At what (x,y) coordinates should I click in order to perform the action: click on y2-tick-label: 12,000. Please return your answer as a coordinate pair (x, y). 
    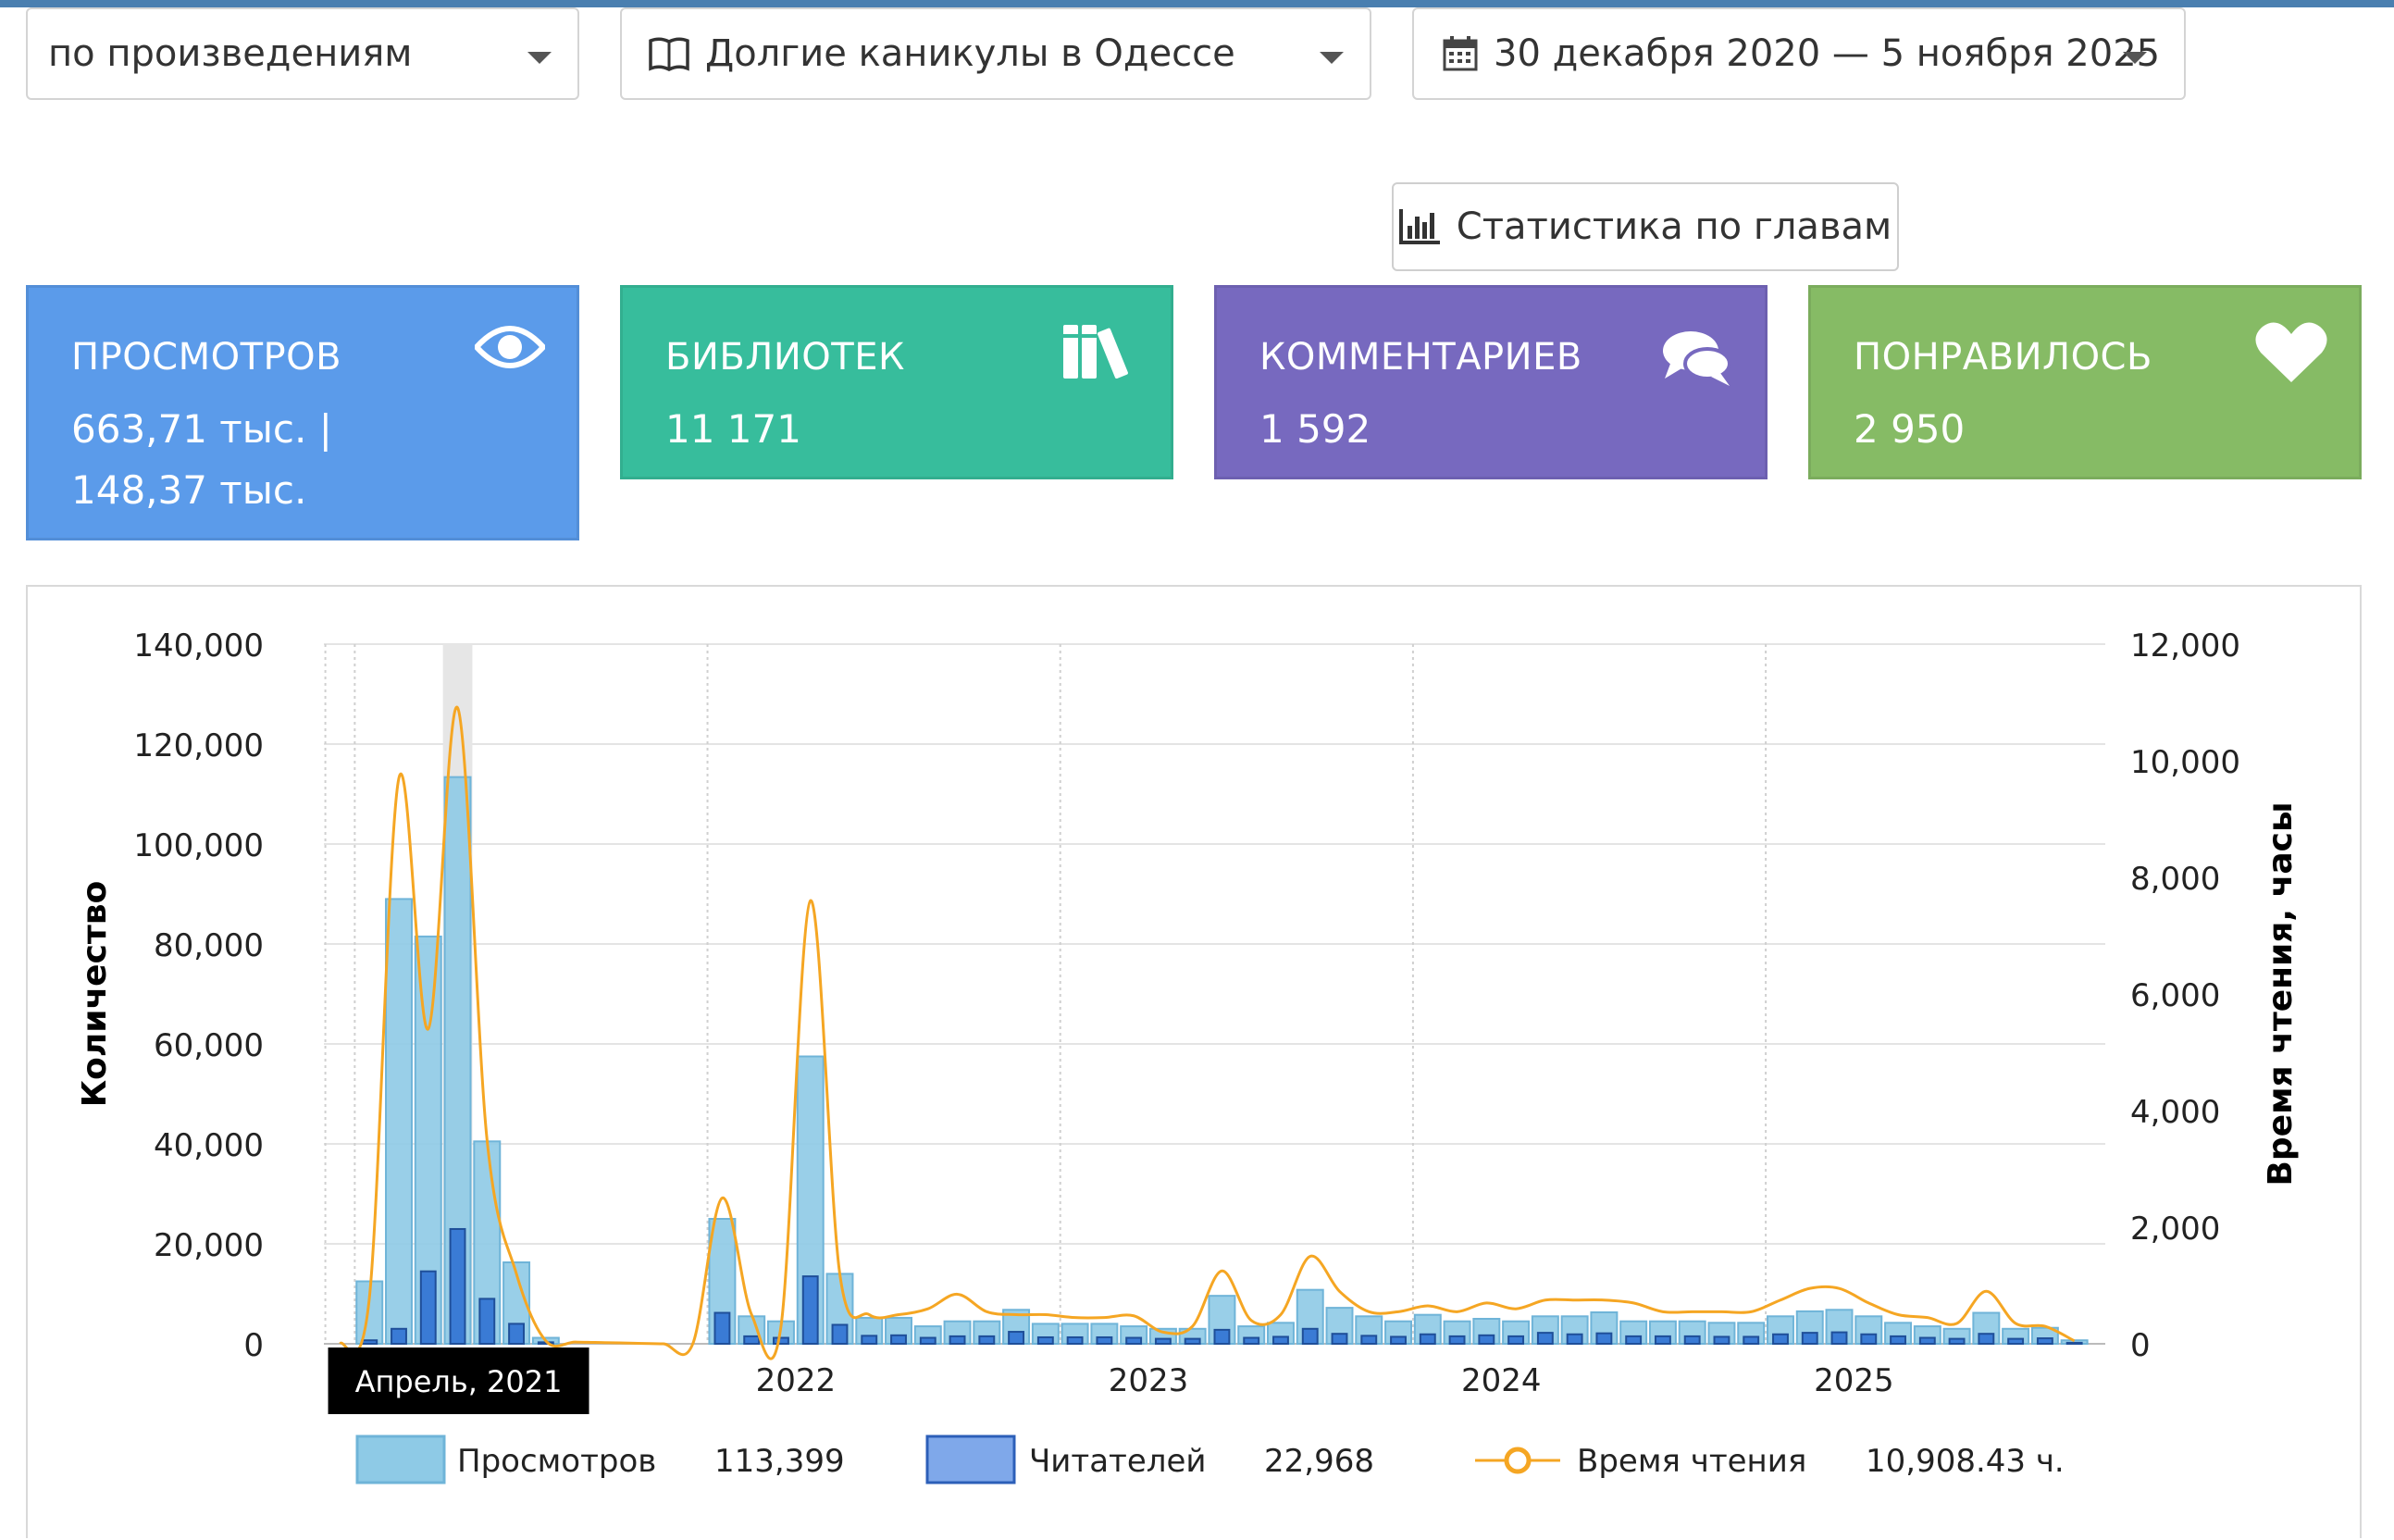
    Looking at the image, I should click on (2185, 645).